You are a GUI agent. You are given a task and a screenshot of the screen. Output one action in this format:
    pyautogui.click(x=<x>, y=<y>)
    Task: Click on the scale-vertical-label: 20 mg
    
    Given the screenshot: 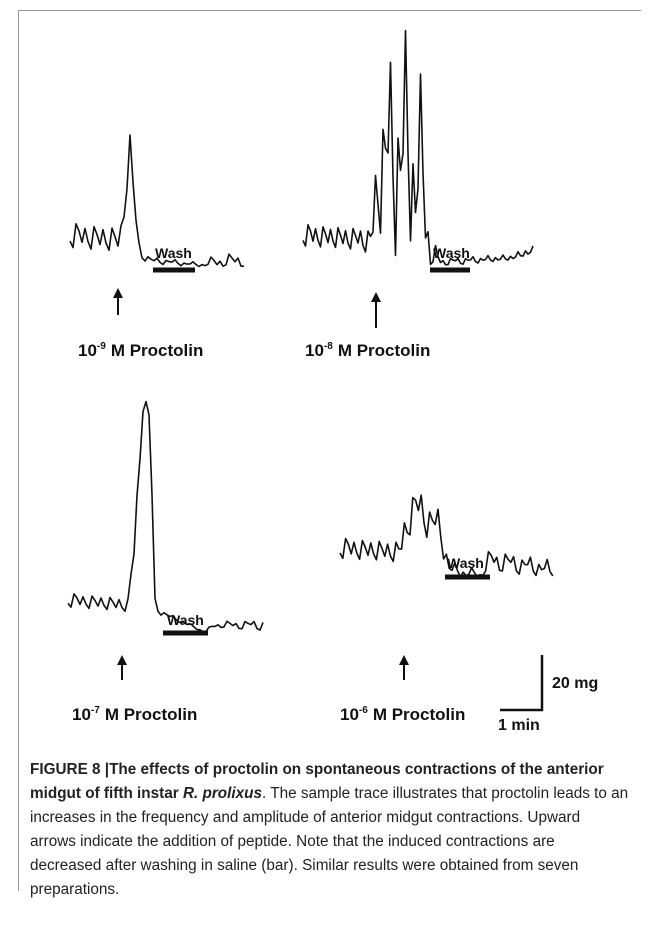 What is the action you would take?
    pyautogui.click(x=575, y=683)
    